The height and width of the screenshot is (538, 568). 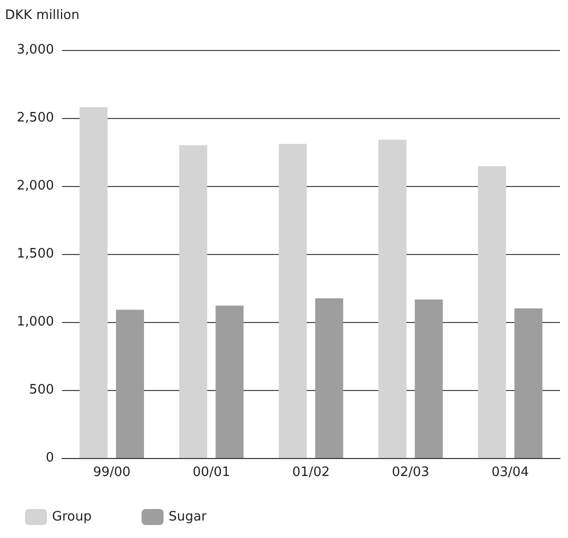 What do you see at coordinates (72, 517) in the screenshot?
I see `legend-label: Group` at bounding box center [72, 517].